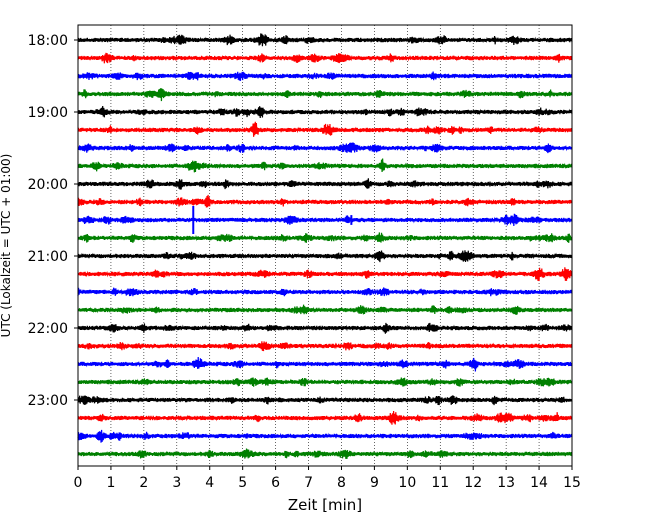  What do you see at coordinates (407, 483) in the screenshot?
I see `x-tick-label: 10` at bounding box center [407, 483].